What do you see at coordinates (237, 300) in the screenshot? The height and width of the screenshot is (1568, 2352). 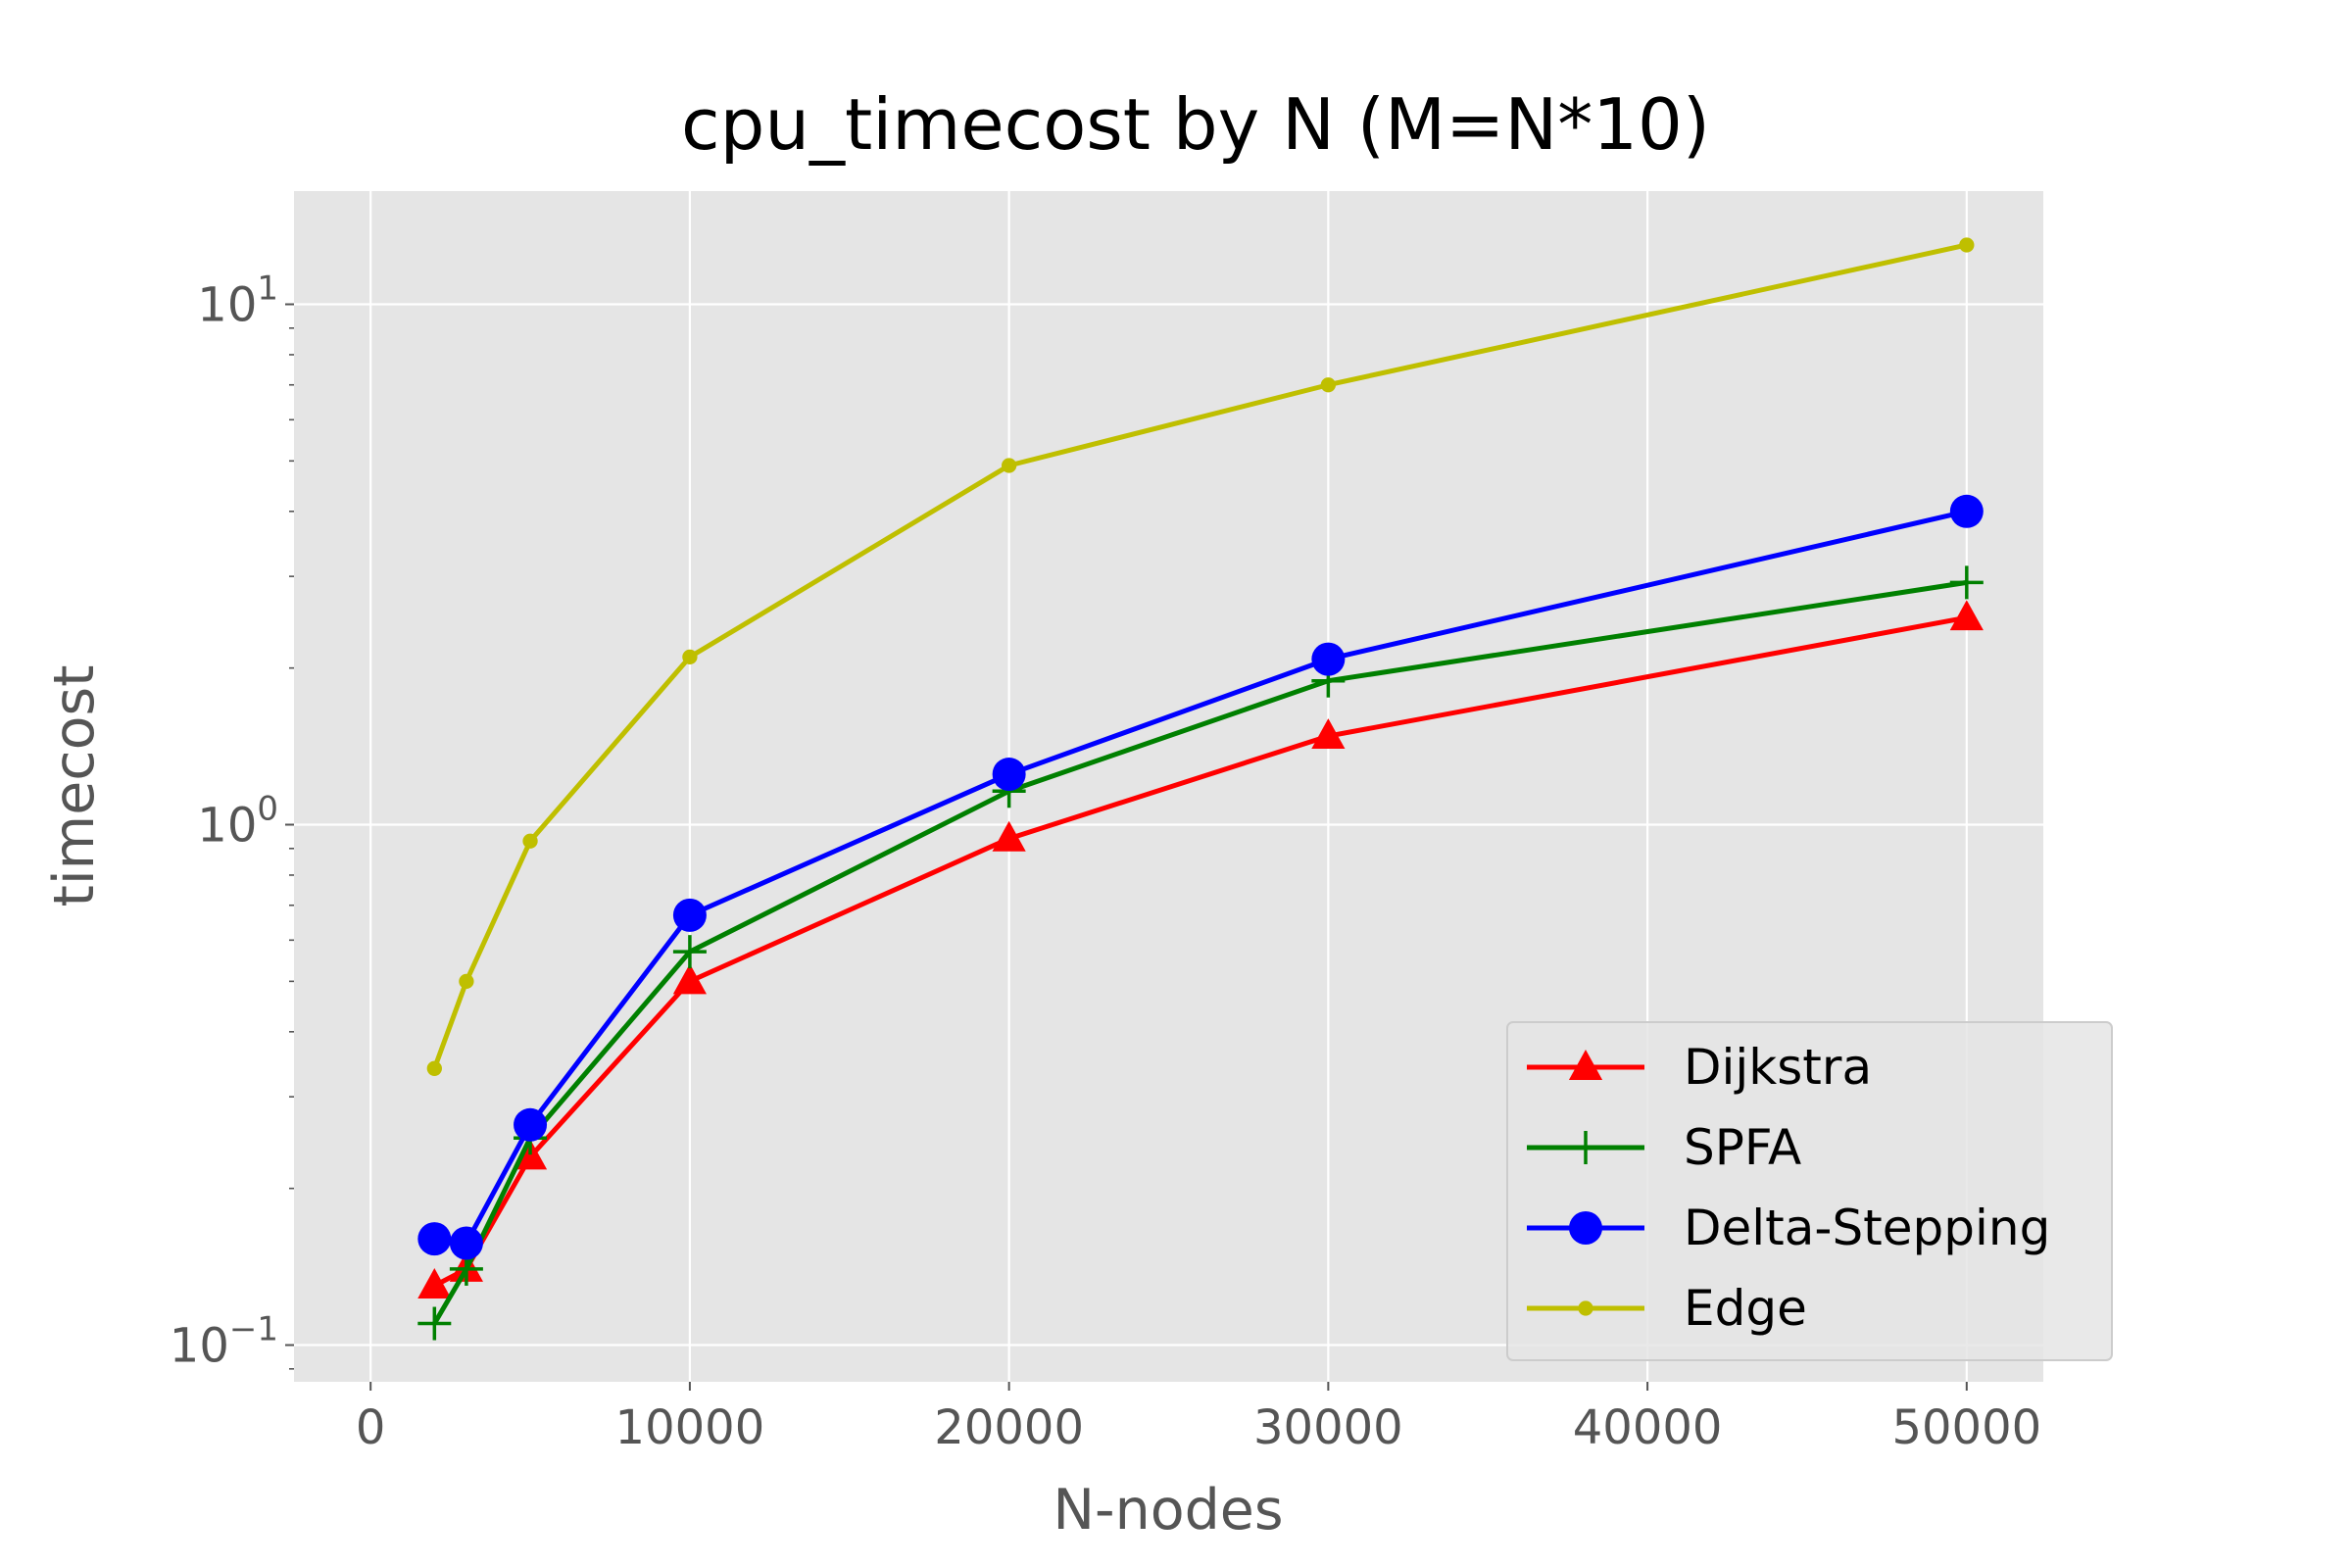 I see `y-tick-label: 10¹` at bounding box center [237, 300].